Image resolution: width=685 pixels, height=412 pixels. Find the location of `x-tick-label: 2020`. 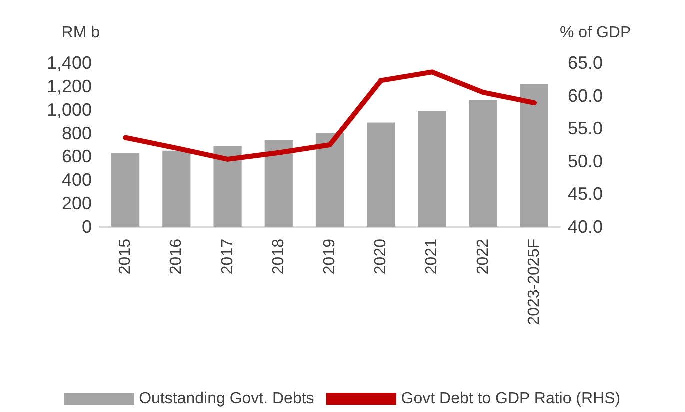

x-tick-label: 2020 is located at coordinates (381, 256).